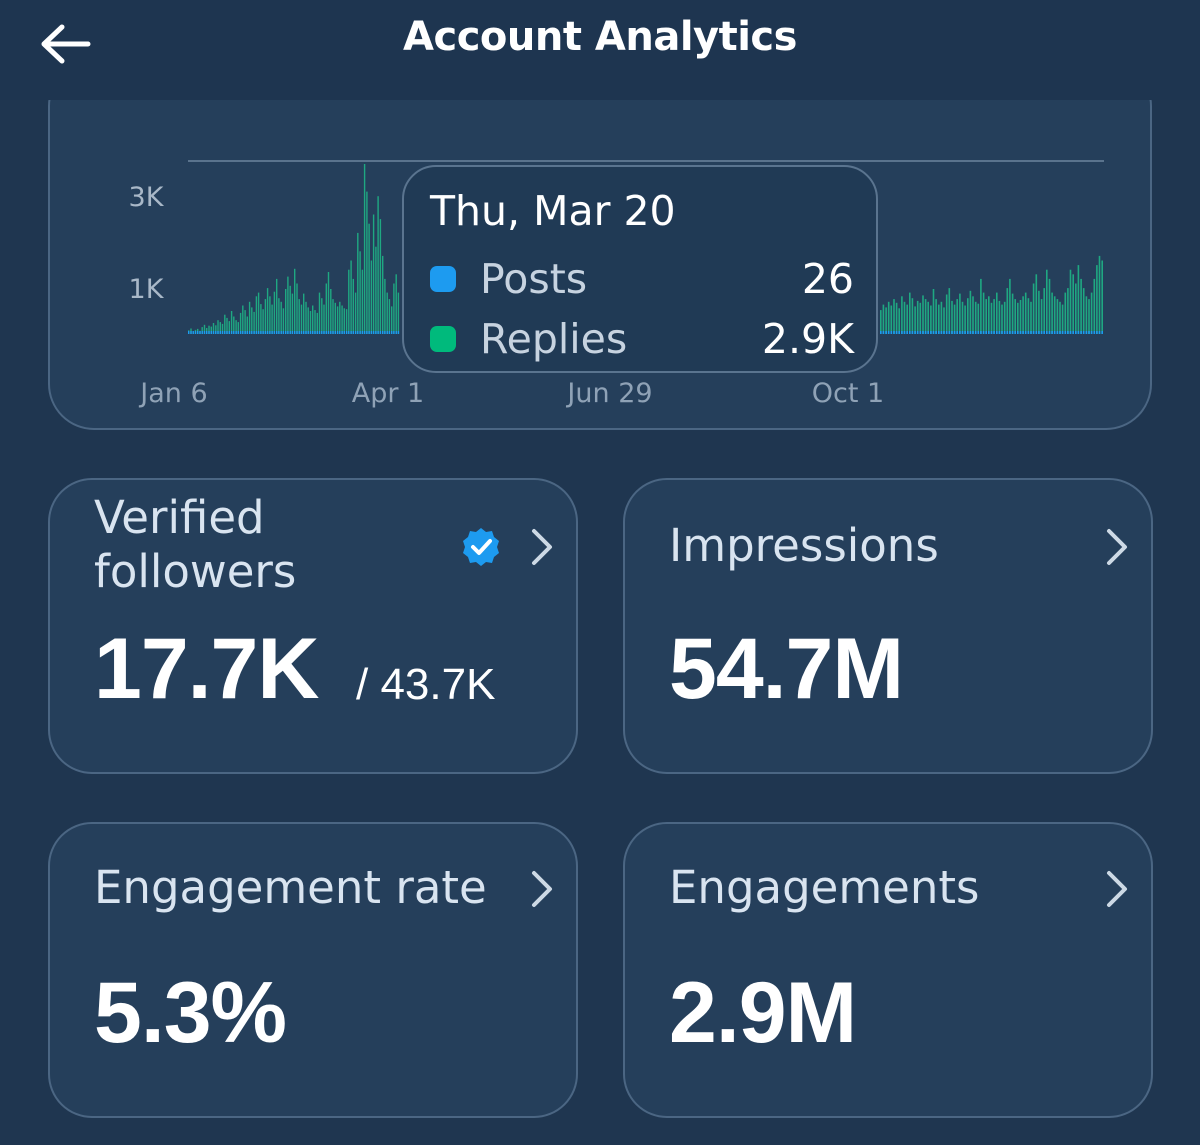 This screenshot has height=1145, width=1200. Describe the element at coordinates (608, 393) in the screenshot. I see `x-tick-label: Jun 29` at that location.